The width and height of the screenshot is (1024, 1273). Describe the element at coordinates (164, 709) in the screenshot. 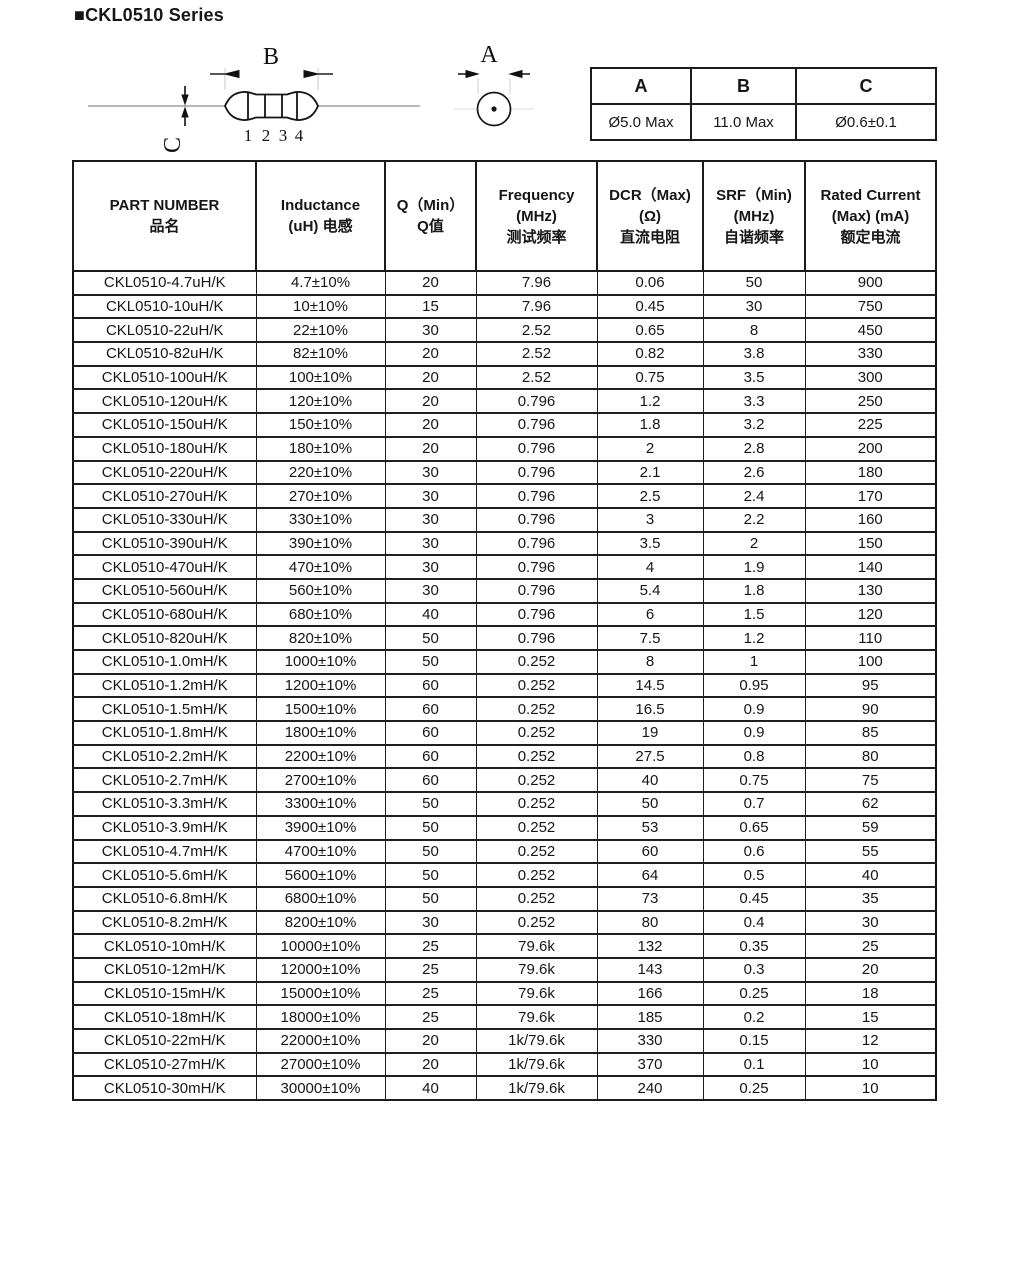

I see `table-cell: CKL0510-1.5mH/K` at that location.